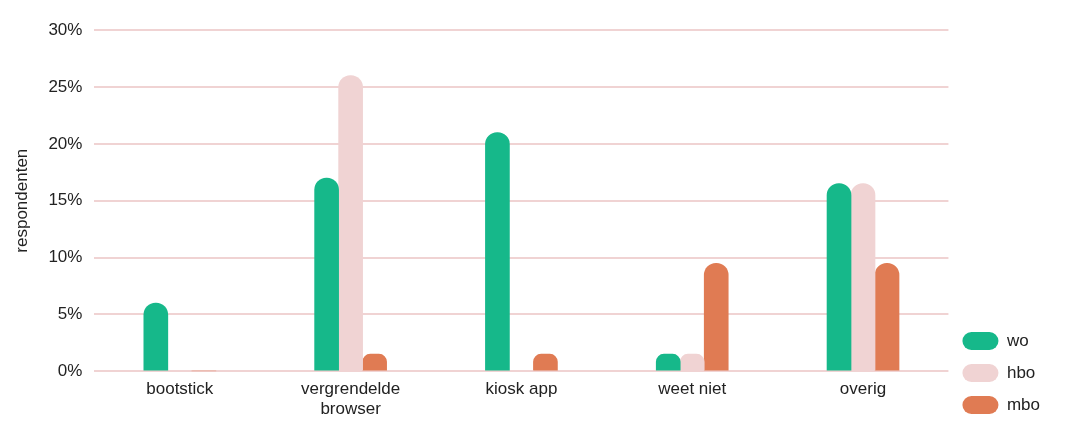 Image resolution: width=1068 pixels, height=436 pixels. What do you see at coordinates (521, 389) in the screenshot?
I see `x-tick-label: kiosk app` at bounding box center [521, 389].